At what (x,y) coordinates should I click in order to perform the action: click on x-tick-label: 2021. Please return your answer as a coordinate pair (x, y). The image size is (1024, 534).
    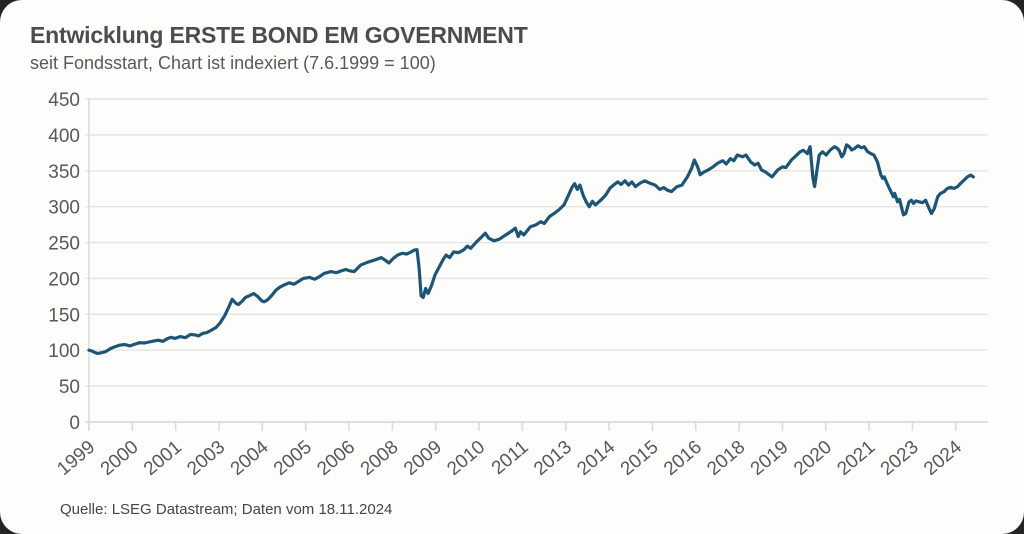
    Looking at the image, I should click on (856, 458).